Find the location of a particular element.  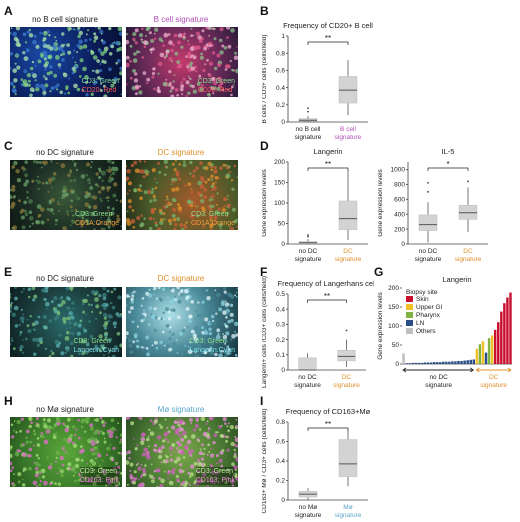

y-tick-label: 50 is located at coordinates (396, 345).